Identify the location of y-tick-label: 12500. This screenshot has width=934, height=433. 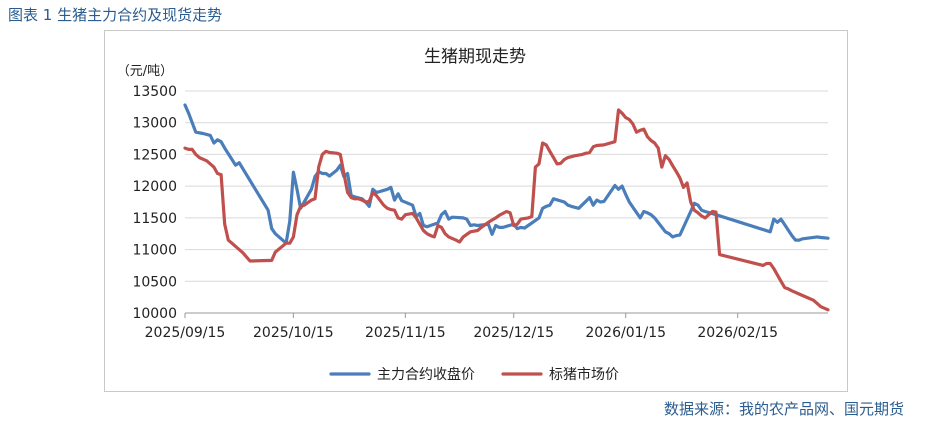
(154, 155).